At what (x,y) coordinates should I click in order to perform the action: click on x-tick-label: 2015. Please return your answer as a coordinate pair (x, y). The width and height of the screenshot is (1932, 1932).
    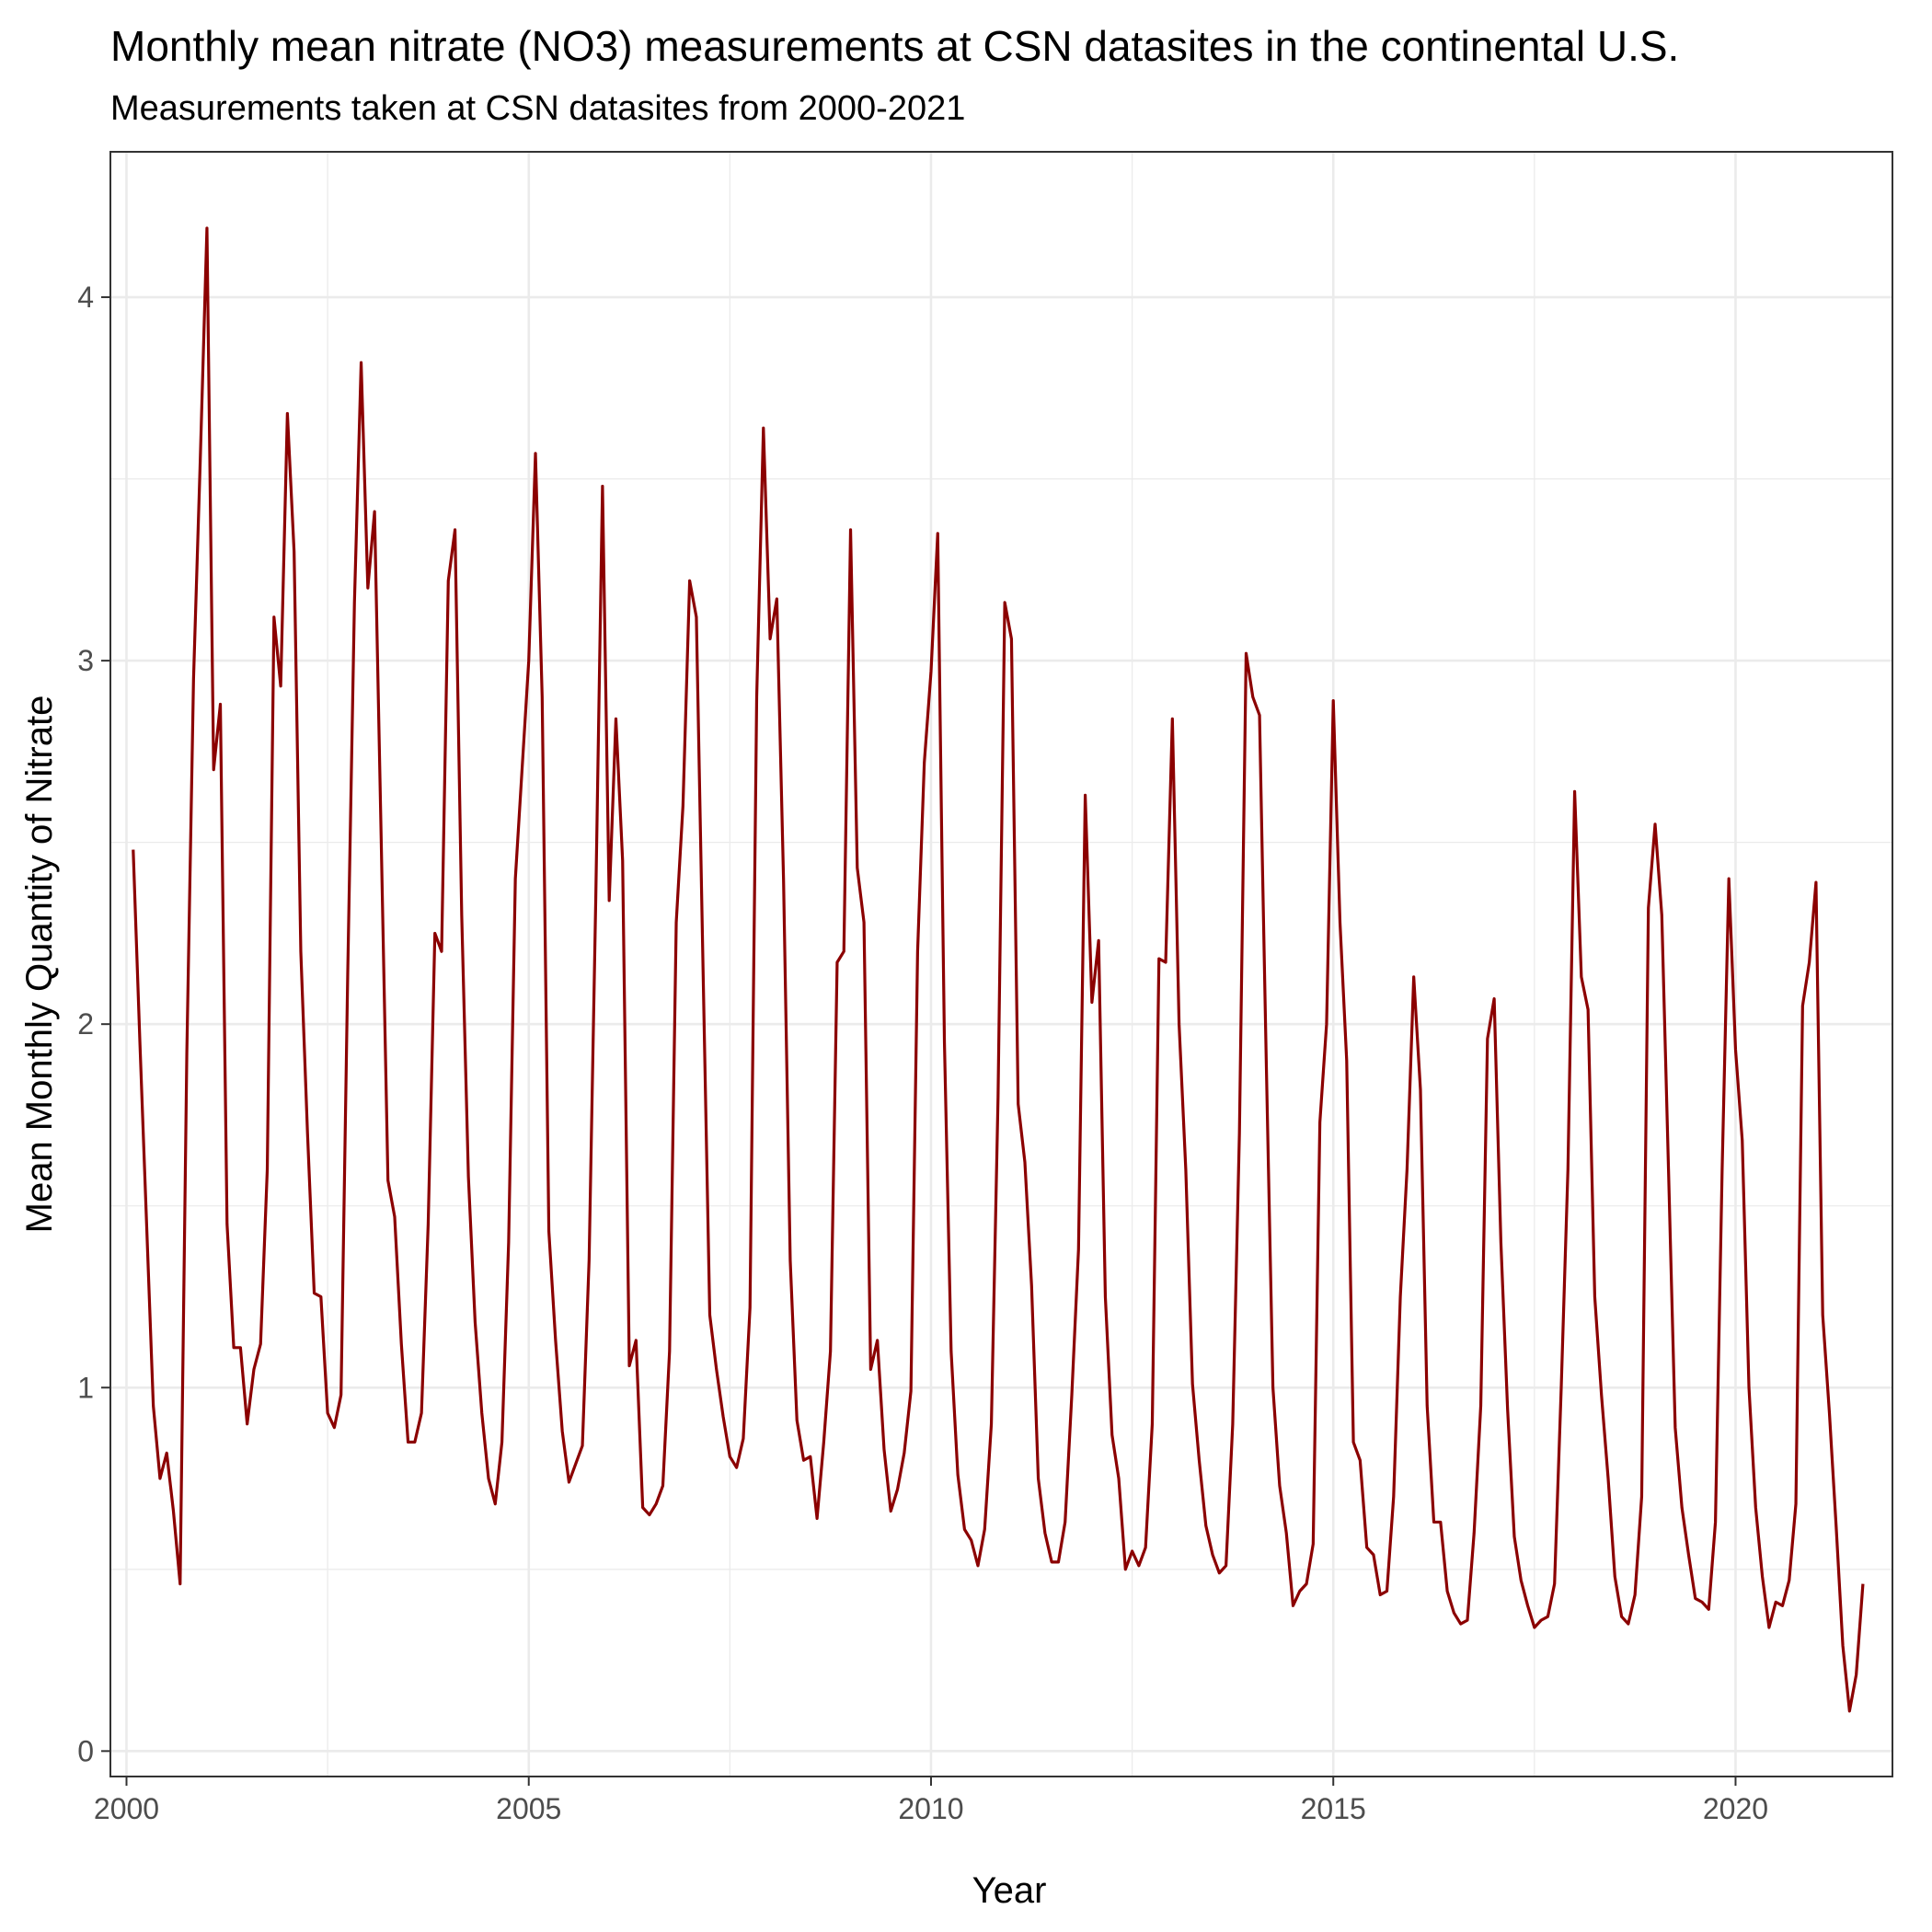
    Looking at the image, I should click on (1333, 1808).